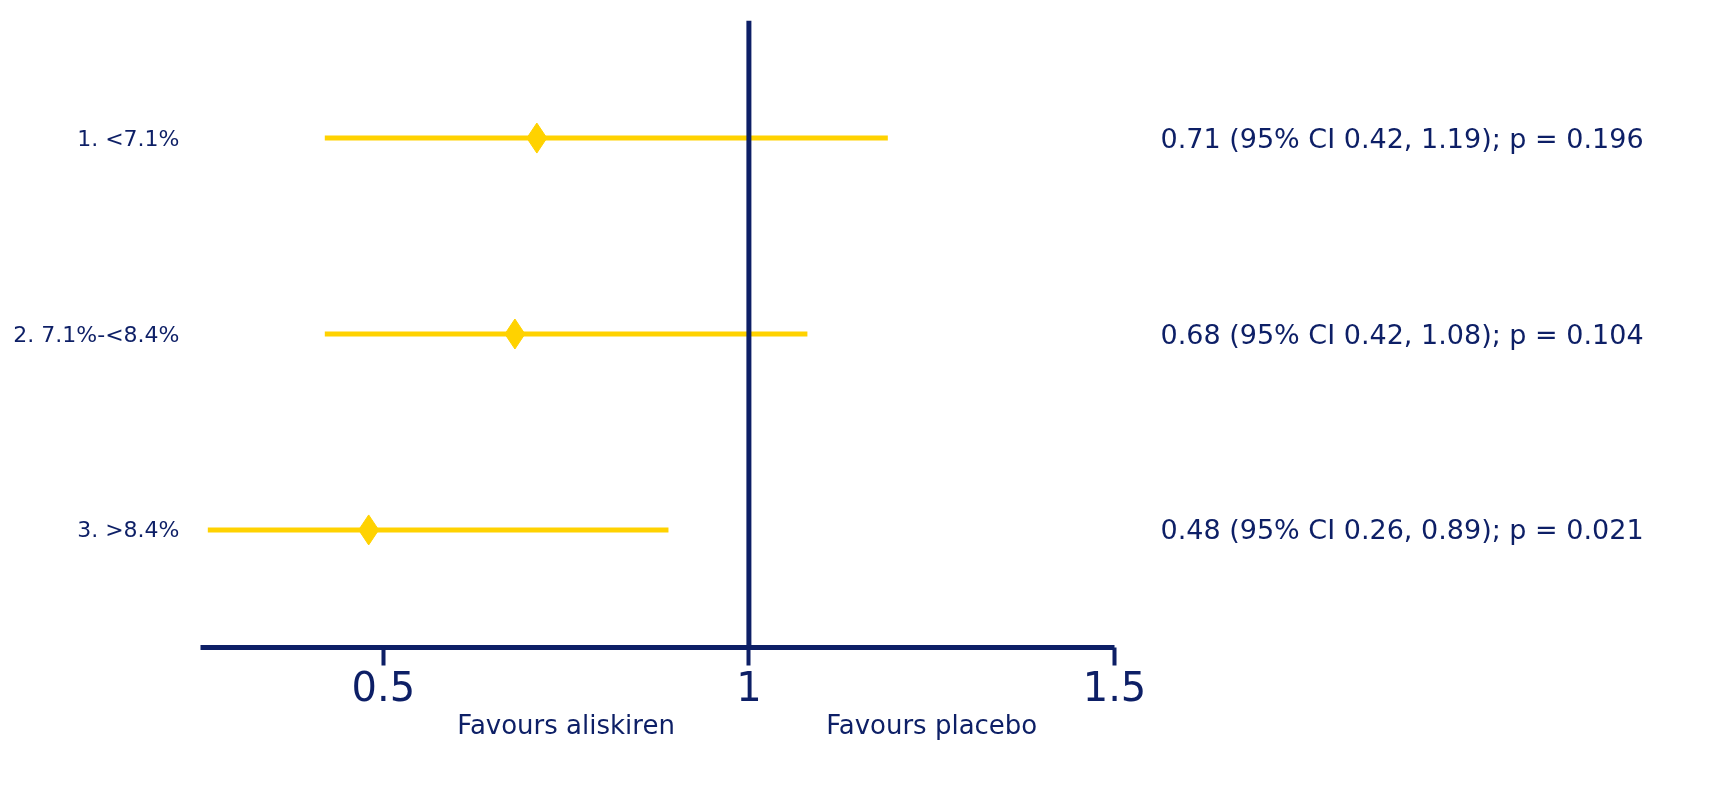 This screenshot has height=797, width=1714. What do you see at coordinates (1402, 530) in the screenshot?
I see `data-label: 0.48 (95% CI 0.26, 0.89); p = 0.021` at bounding box center [1402, 530].